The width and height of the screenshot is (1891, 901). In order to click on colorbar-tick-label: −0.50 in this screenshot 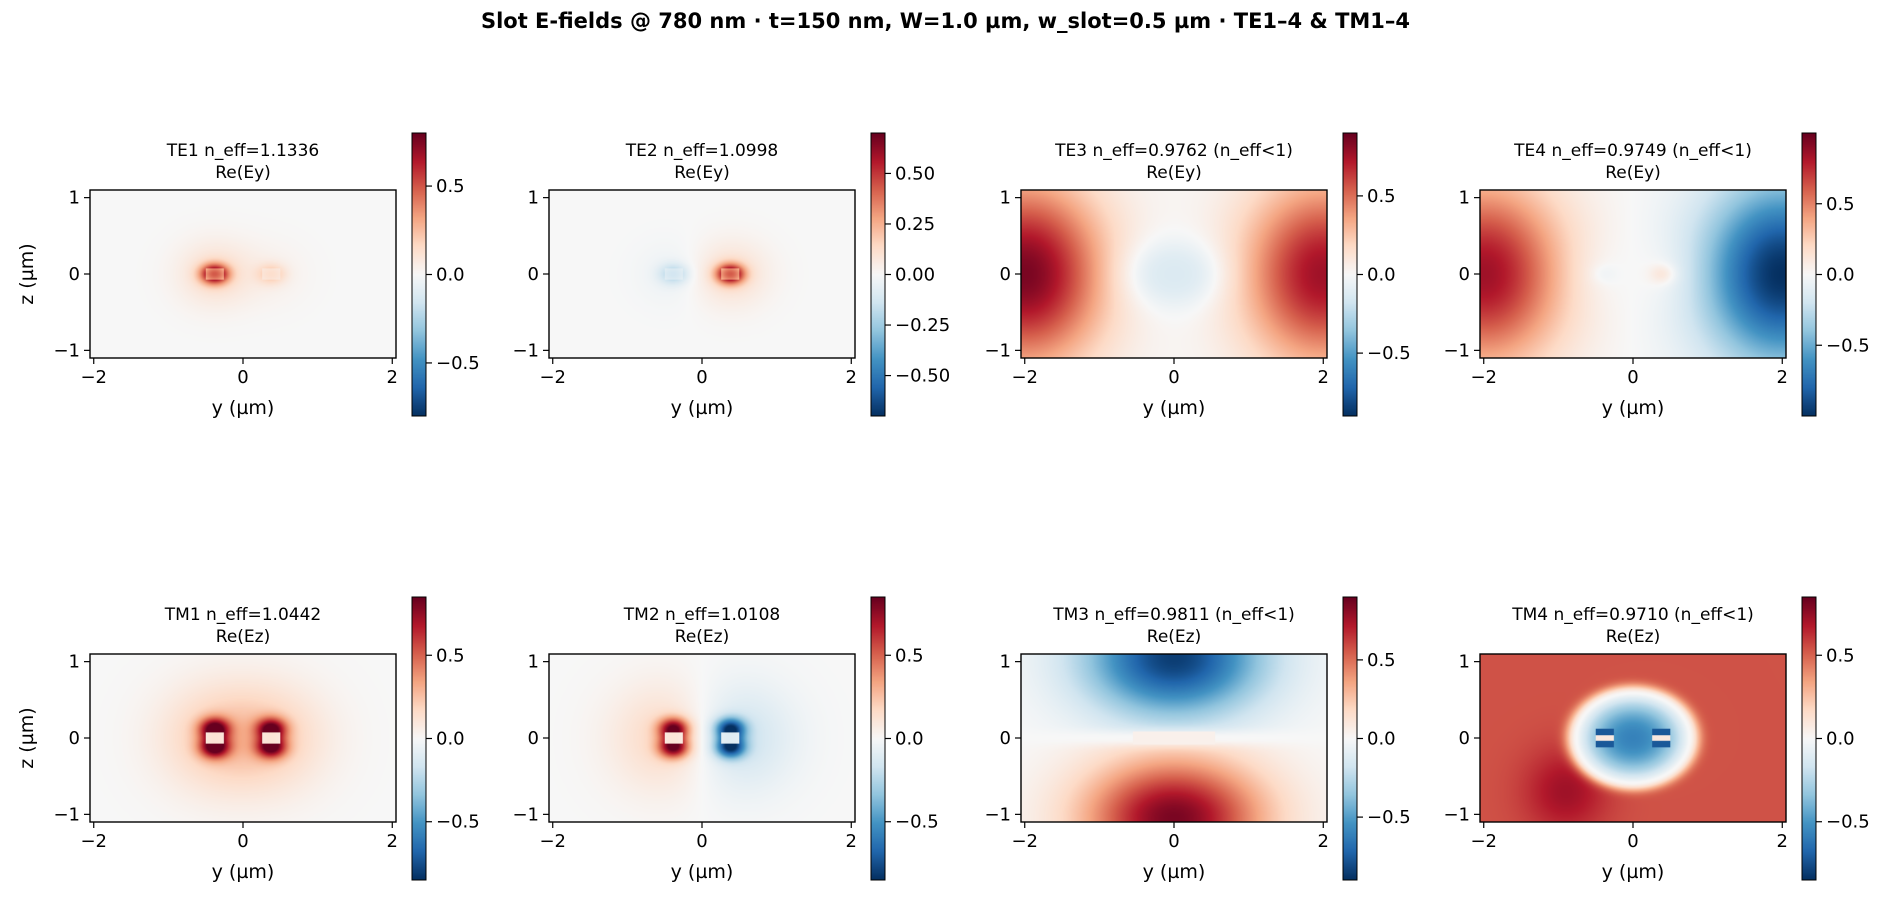, I will do `click(922, 376)`.